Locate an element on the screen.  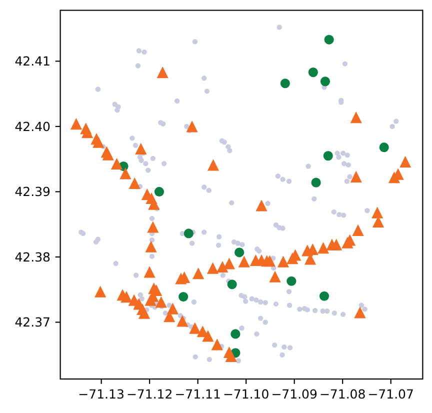
x-tick-label: −71.08 is located at coordinates (342, 394).